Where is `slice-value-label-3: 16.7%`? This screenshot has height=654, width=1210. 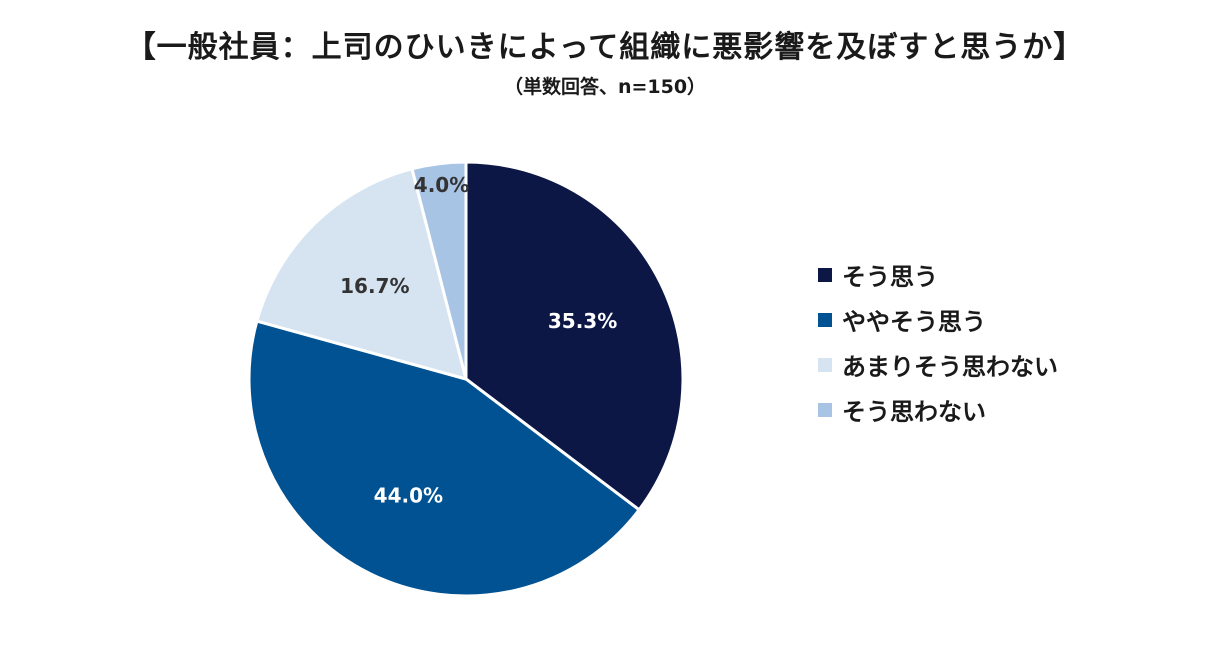 slice-value-label-3: 16.7% is located at coordinates (374, 286).